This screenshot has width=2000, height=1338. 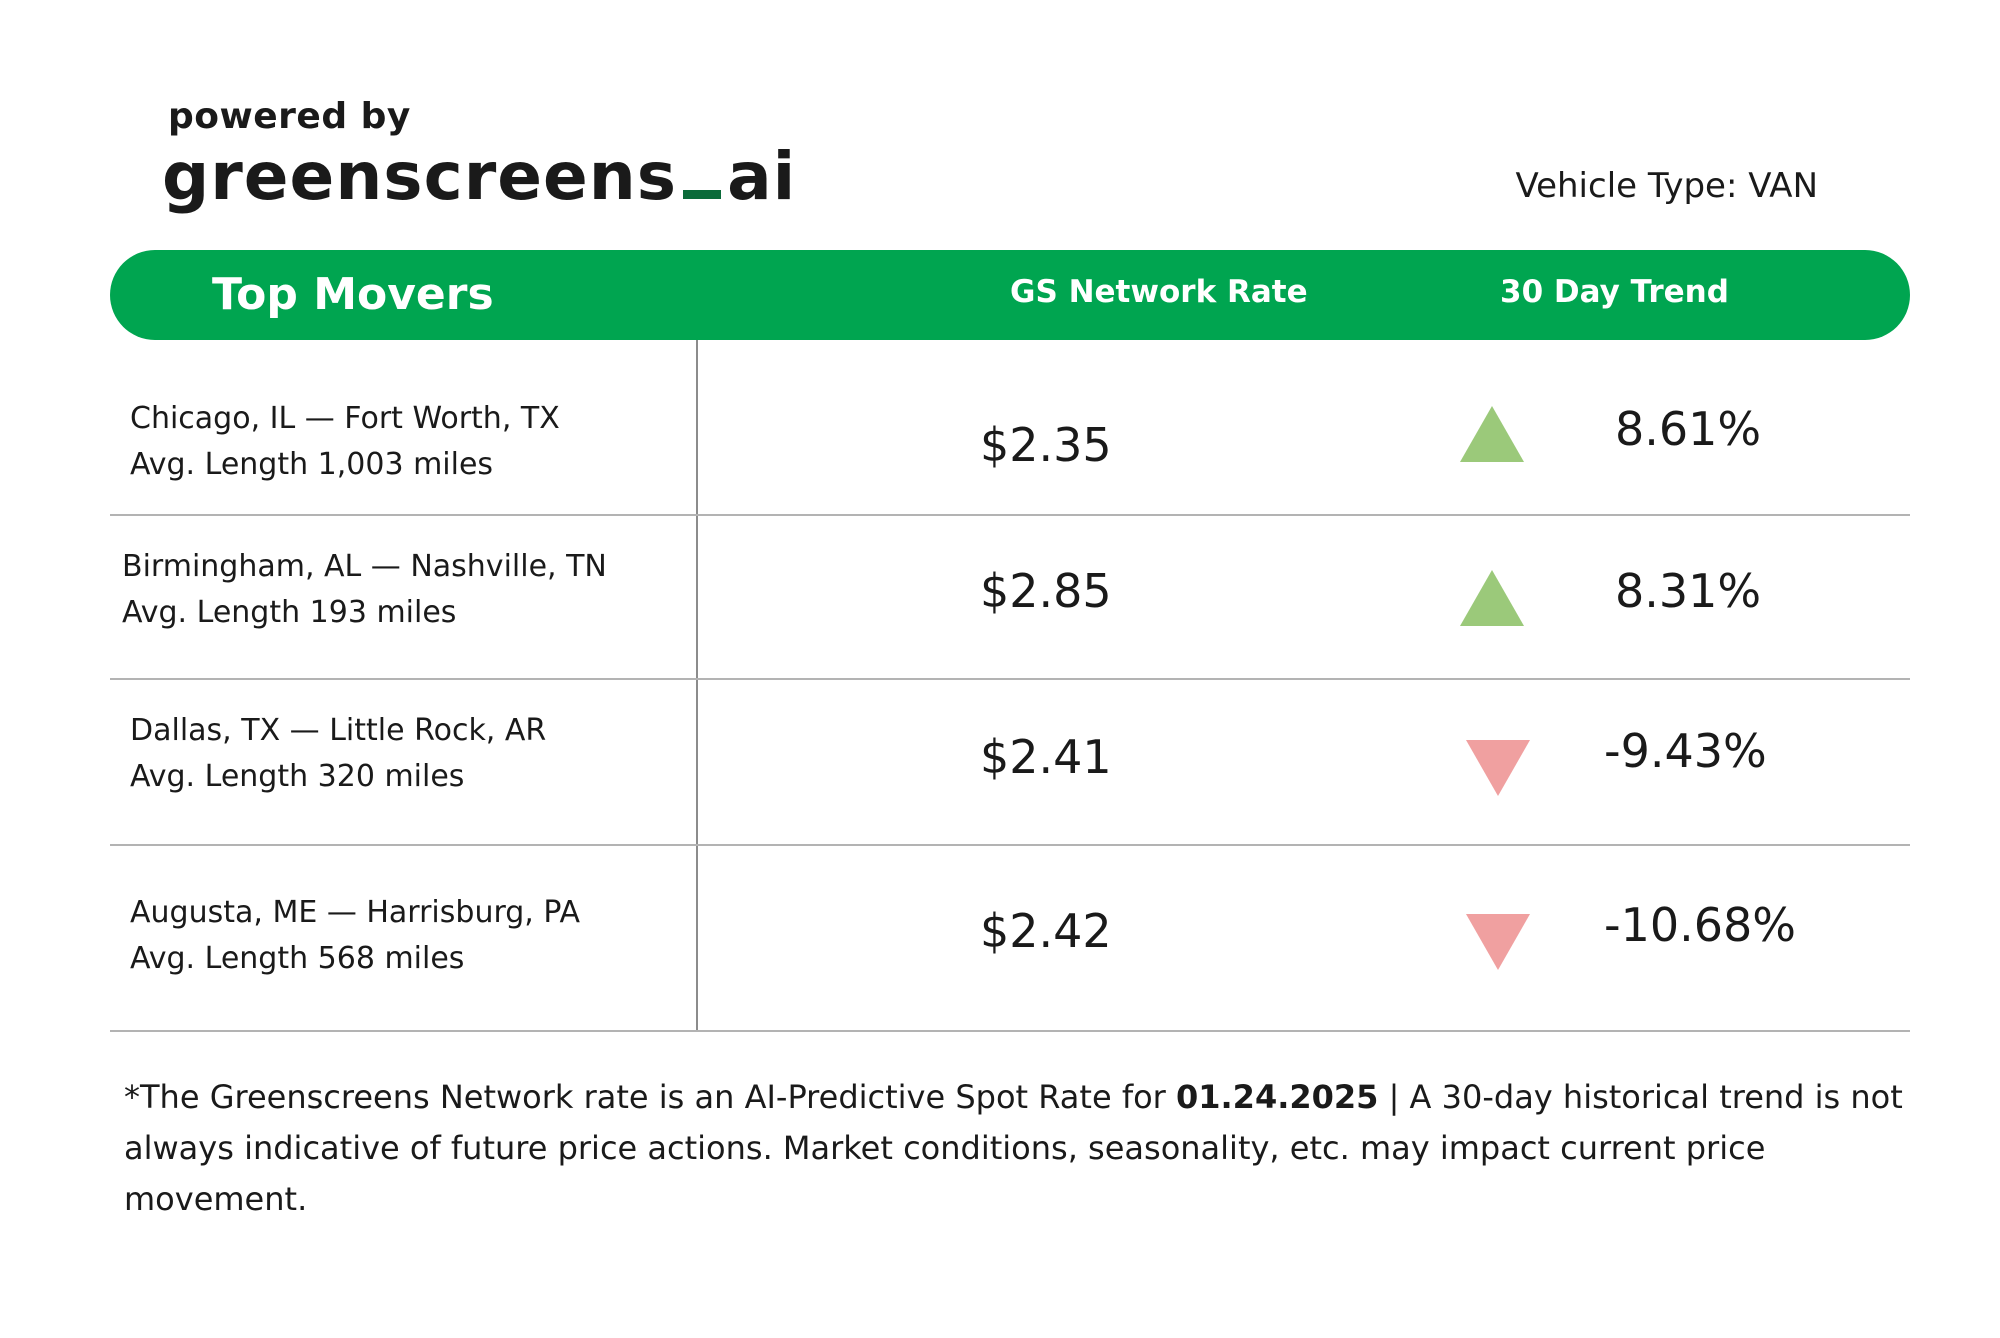 I want to click on column-divider, so click(x=697, y=686).